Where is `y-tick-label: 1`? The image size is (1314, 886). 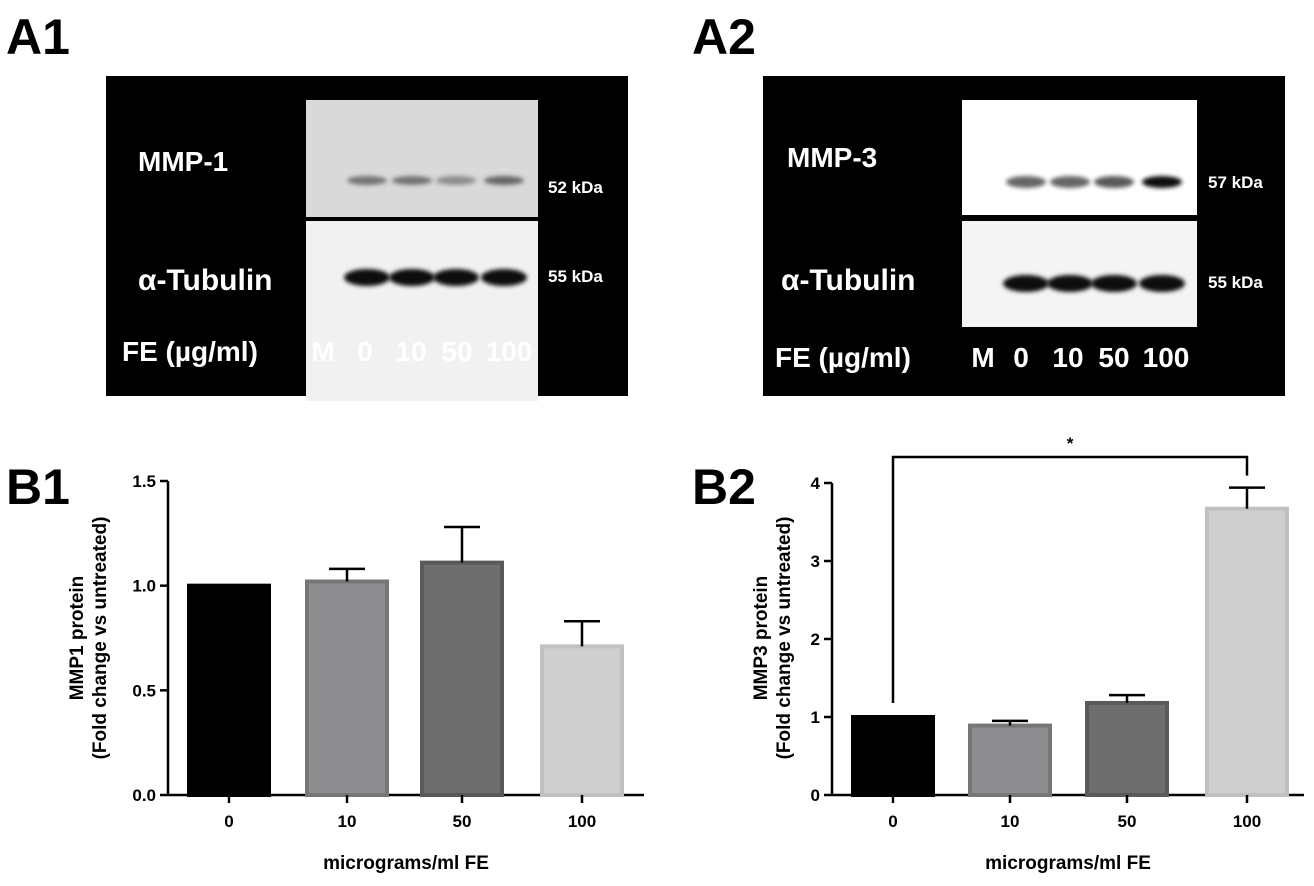
y-tick-label: 1 is located at coordinates (815, 717).